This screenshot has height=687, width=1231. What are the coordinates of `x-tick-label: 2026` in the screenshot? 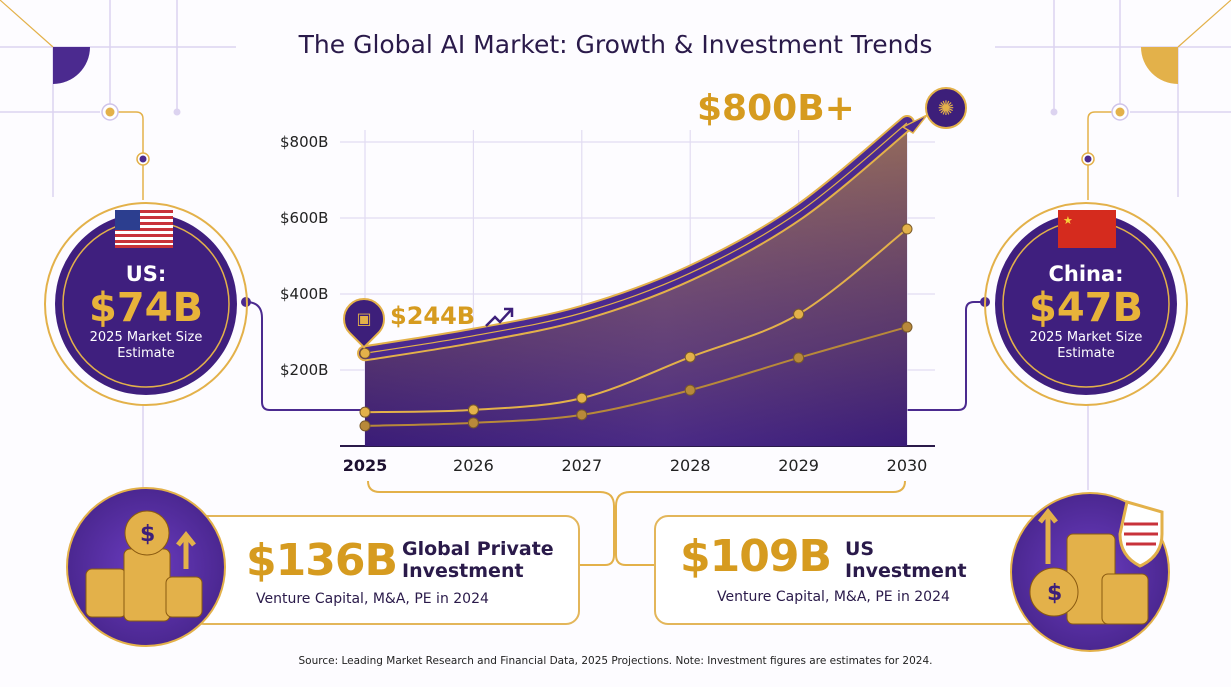 It's located at (473, 465).